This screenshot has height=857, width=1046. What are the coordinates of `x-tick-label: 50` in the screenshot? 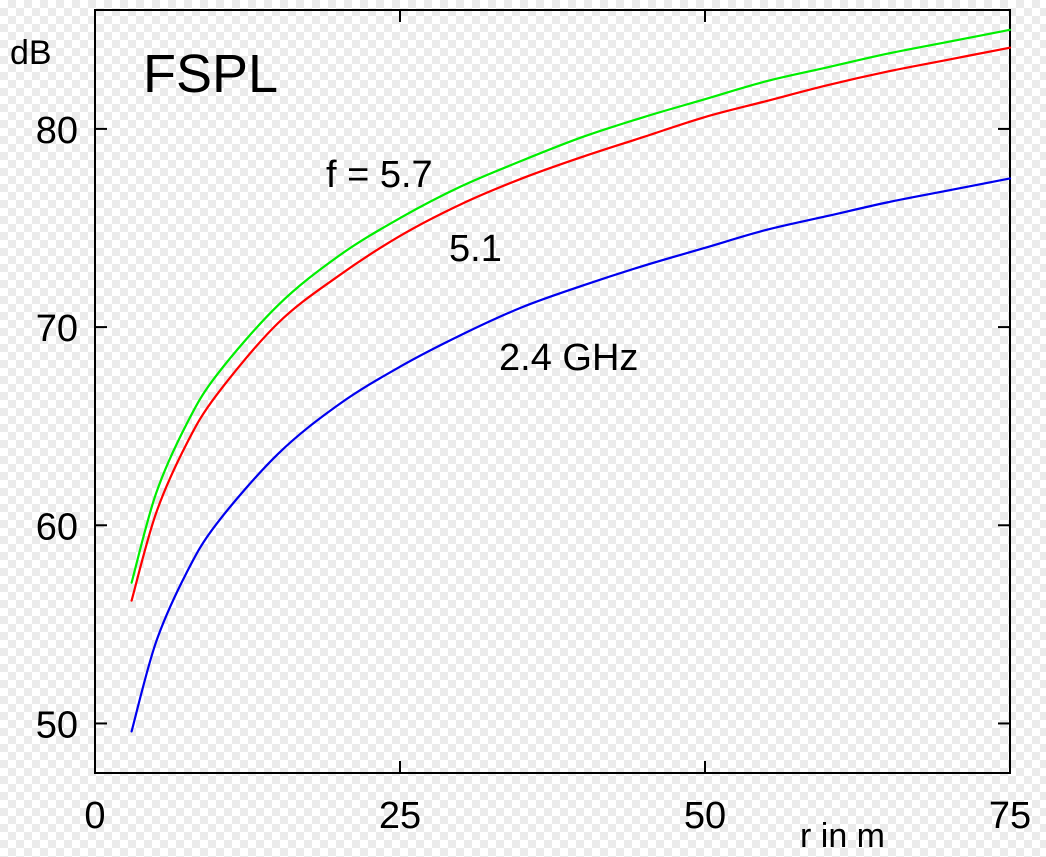 It's located at (705, 816).